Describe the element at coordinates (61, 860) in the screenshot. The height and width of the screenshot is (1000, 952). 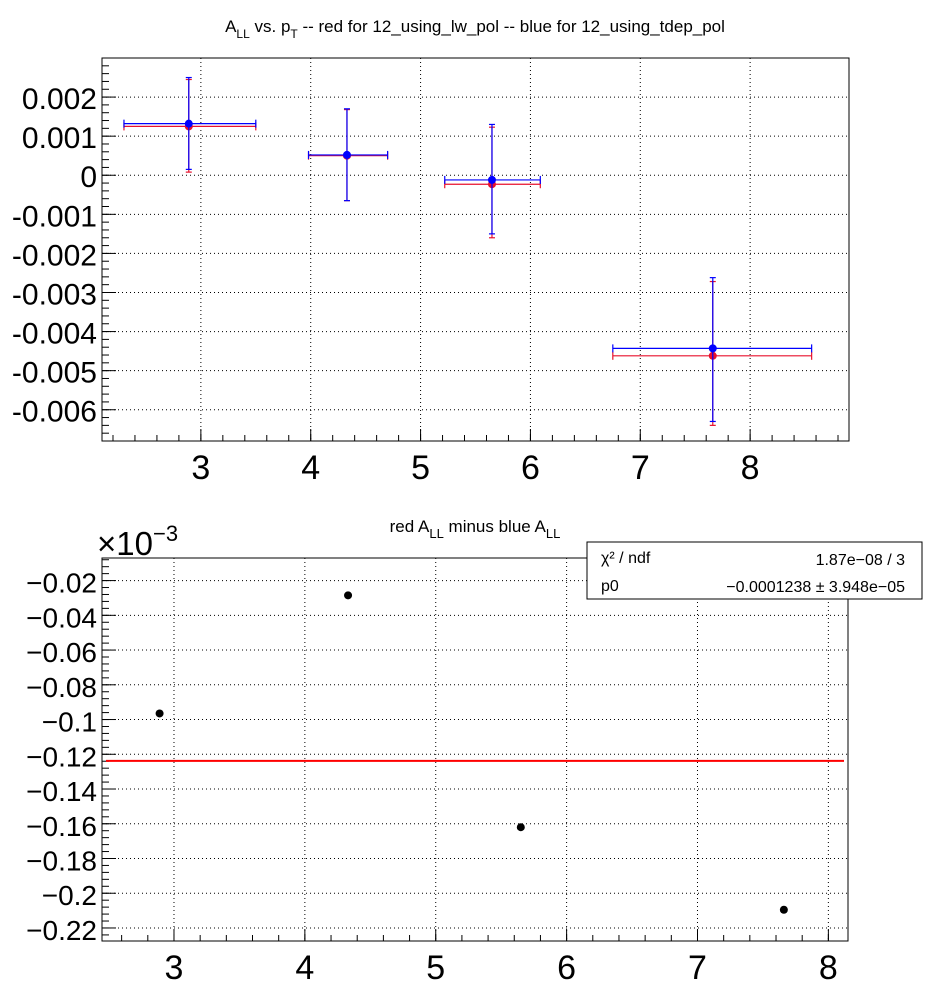
I see `y-tick-label: −0.18` at that location.